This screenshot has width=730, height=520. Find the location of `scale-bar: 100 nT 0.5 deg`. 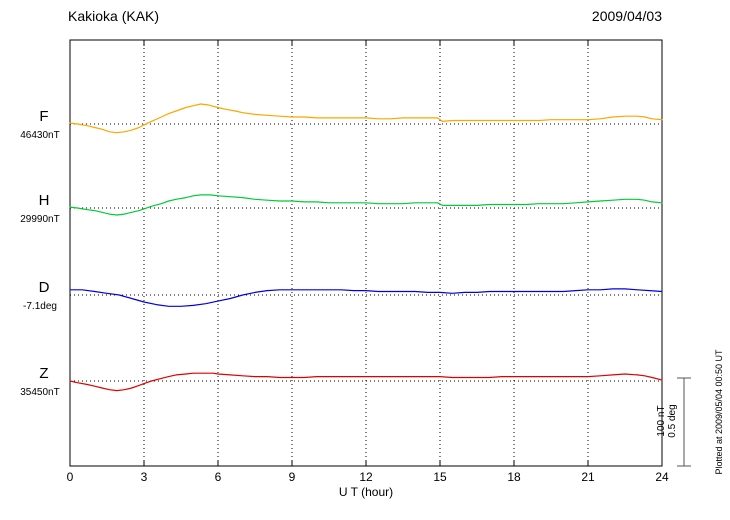

scale-bar: 100 nT 0.5 deg is located at coordinates (673, 422).